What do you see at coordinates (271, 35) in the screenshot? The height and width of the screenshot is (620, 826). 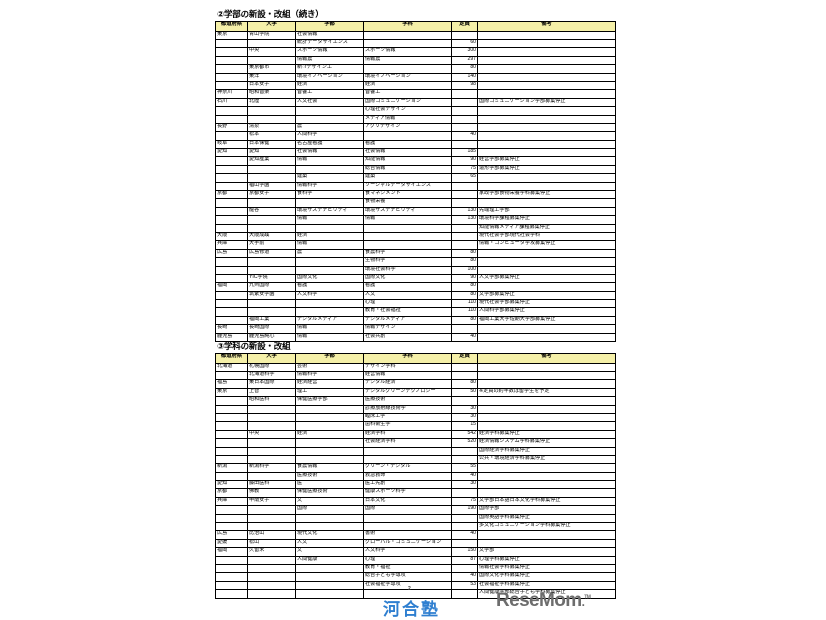 I see `cell-university: 青山学院` at bounding box center [271, 35].